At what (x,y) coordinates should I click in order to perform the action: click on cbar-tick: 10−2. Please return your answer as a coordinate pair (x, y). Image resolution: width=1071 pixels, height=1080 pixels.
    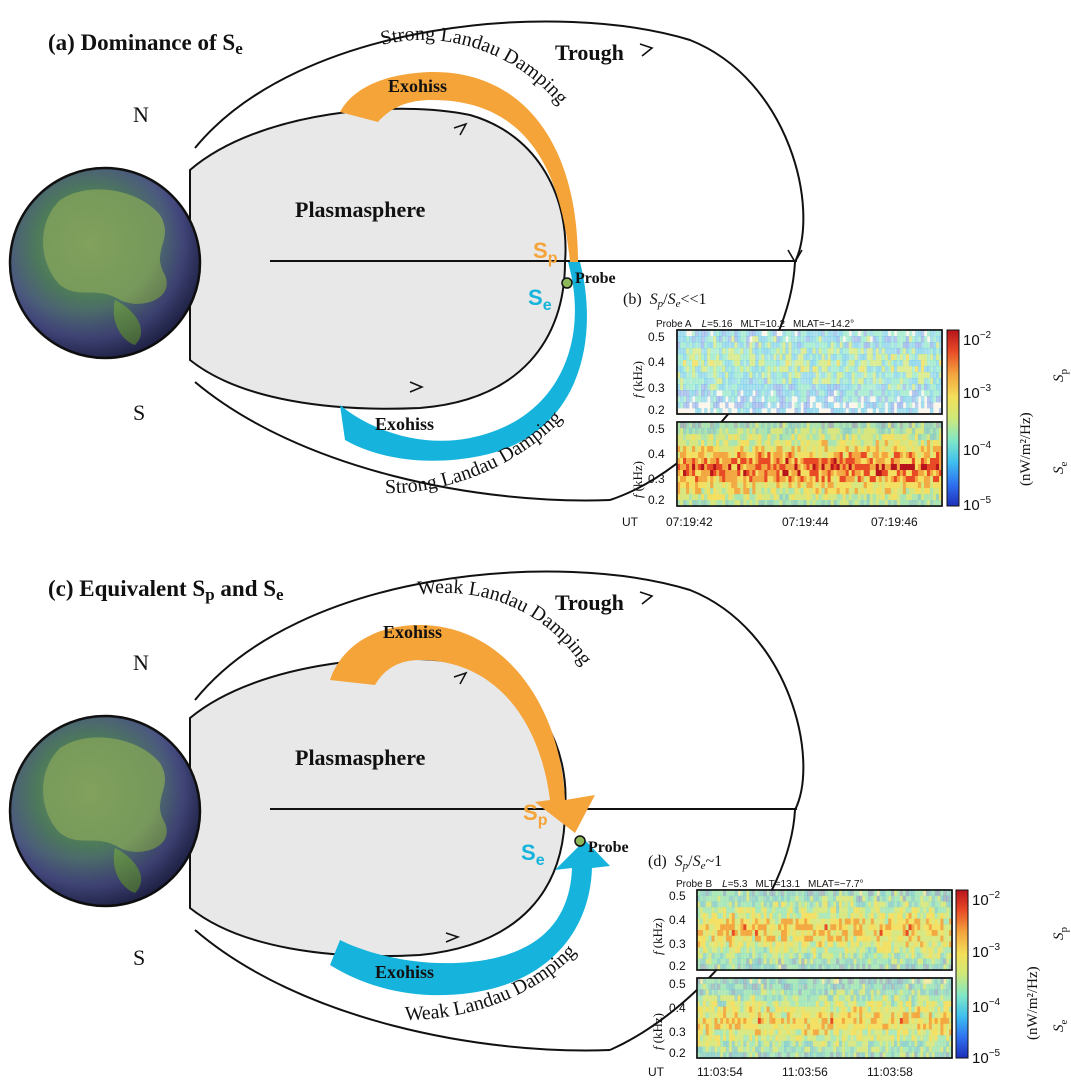
    Looking at the image, I should click on (977, 339).